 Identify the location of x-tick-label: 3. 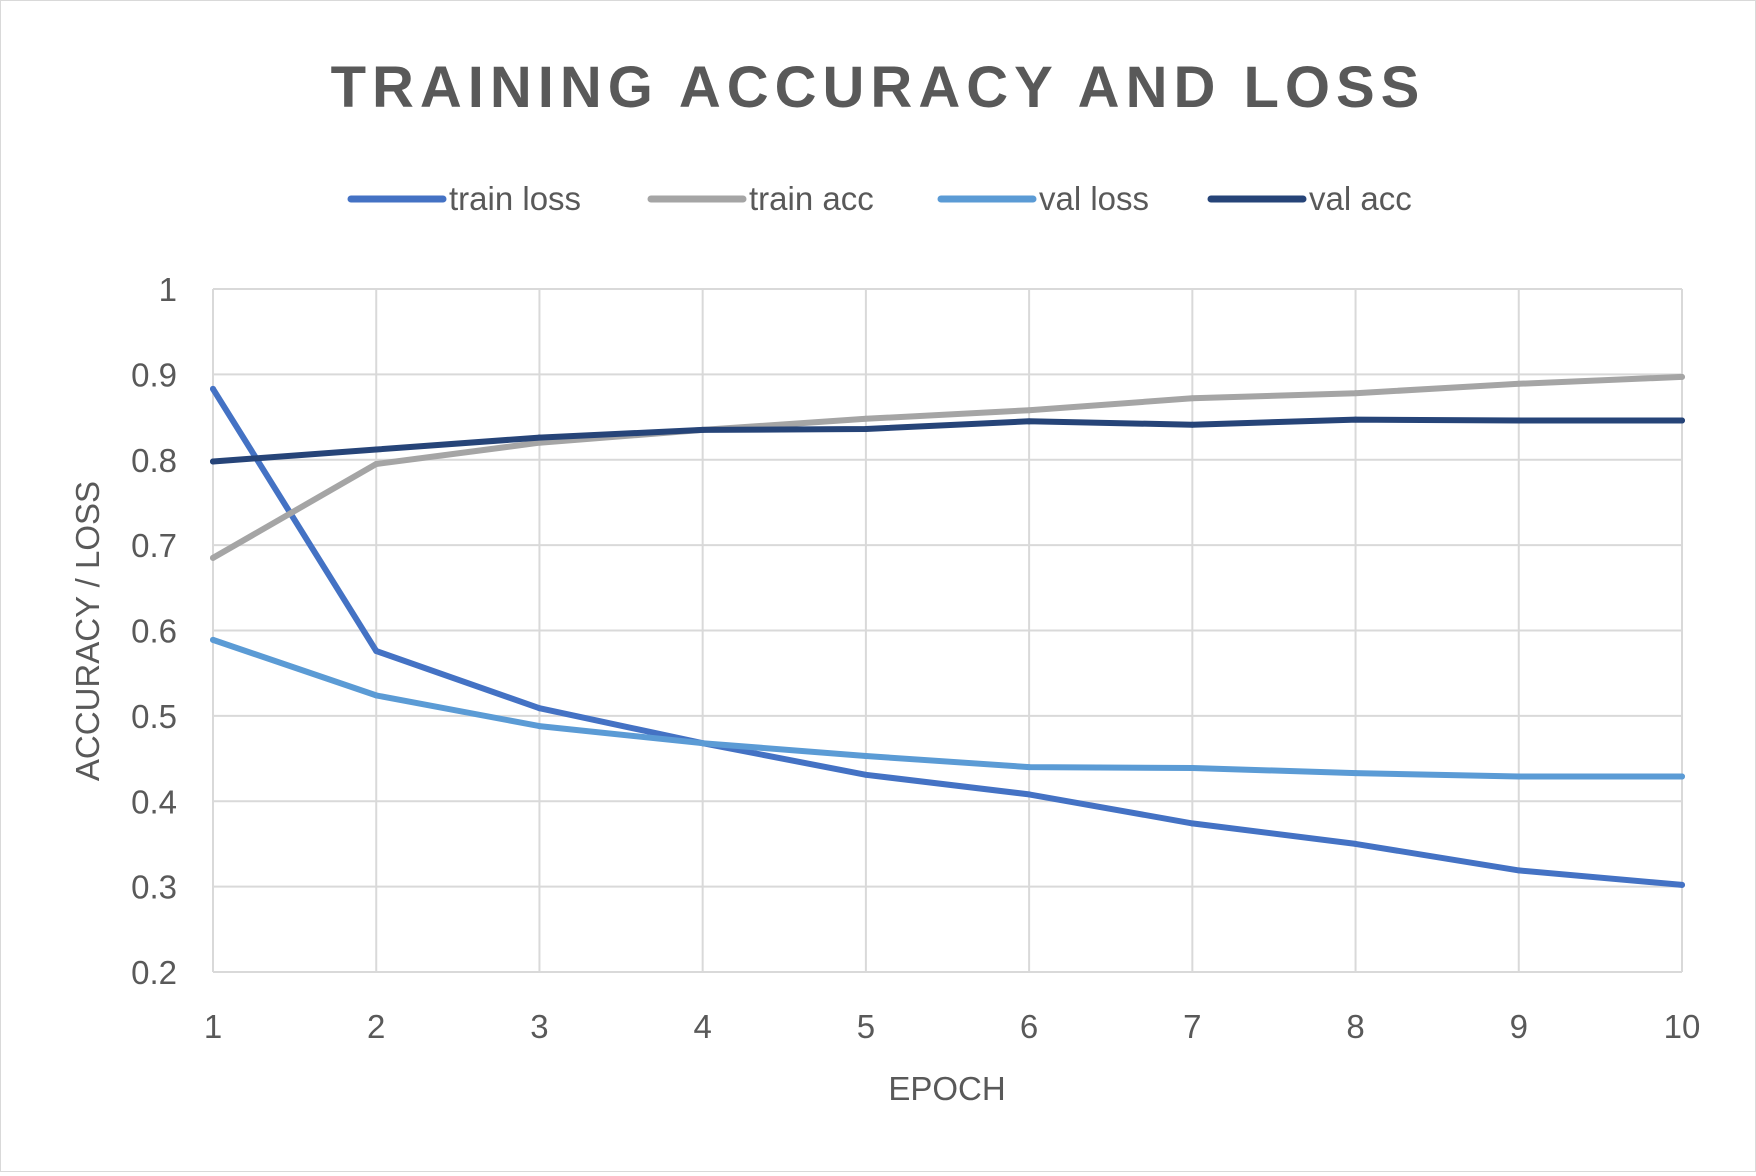
(539, 1026).